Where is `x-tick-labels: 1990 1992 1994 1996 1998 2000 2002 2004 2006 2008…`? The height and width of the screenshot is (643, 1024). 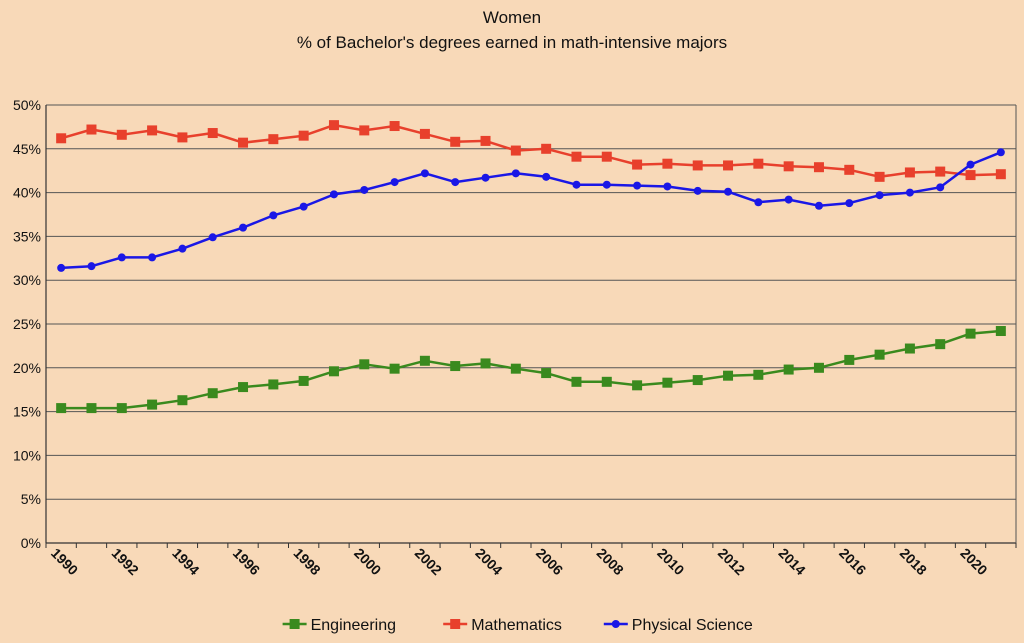 x-tick-labels: 1990 1992 1994 1996 1998 2000 2002 2004 2006 2008… is located at coordinates (519, 561).